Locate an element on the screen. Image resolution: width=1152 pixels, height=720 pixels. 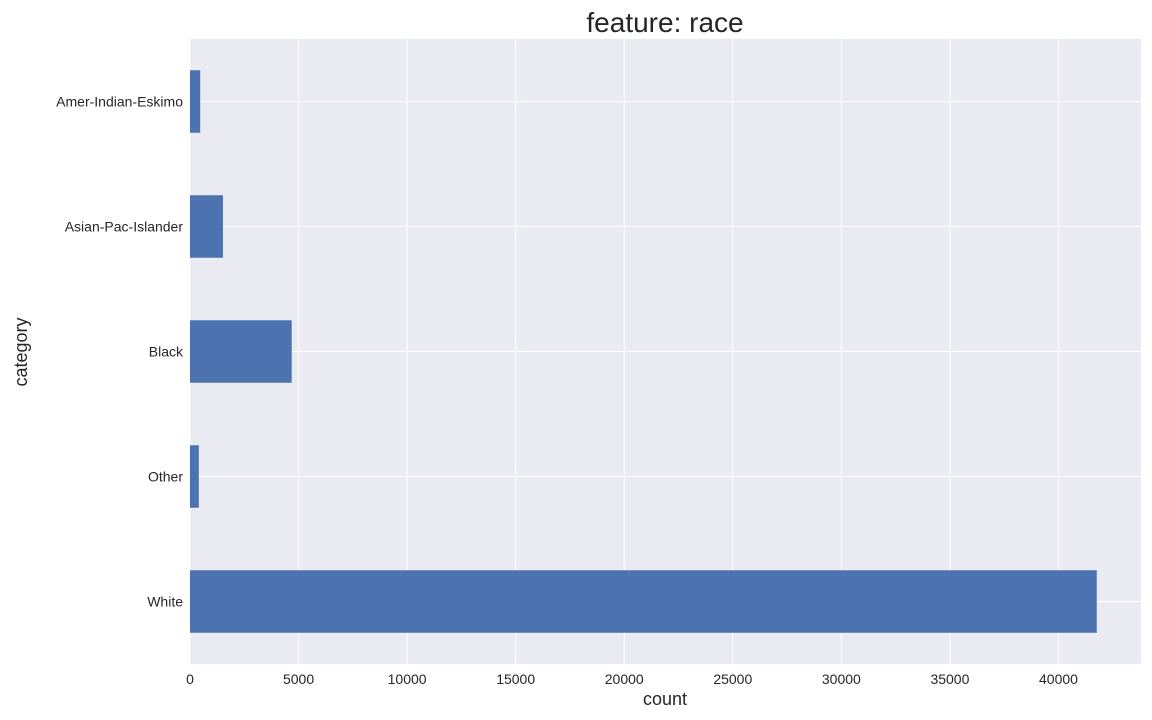
x-tick-labels: 0 5000 10000 15000 20000 25000 30000 35000 40000 is located at coordinates (632, 679).